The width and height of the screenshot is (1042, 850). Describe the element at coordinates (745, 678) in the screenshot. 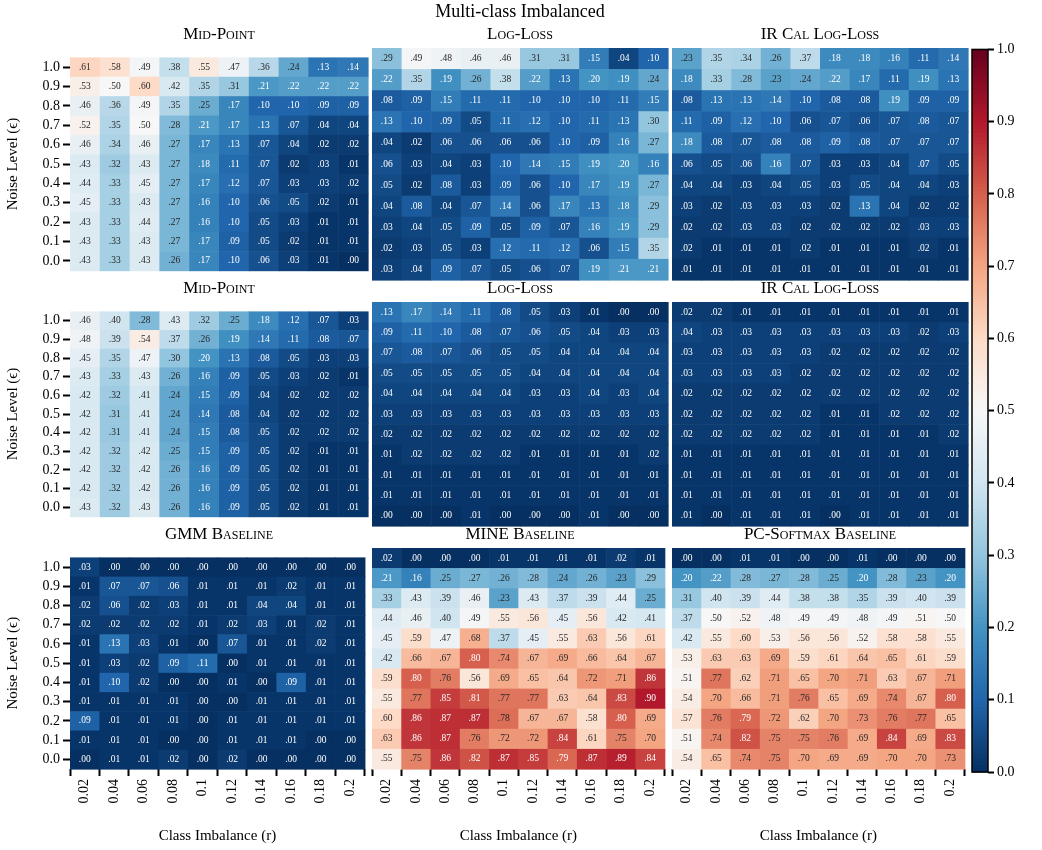

I see `data-label: .62` at that location.